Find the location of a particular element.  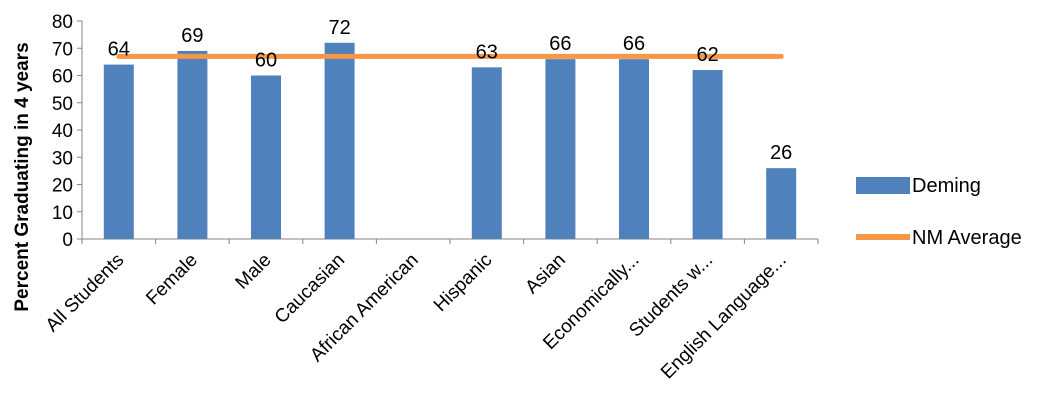

legend-label-nm-average: NM Average is located at coordinates (967, 238).